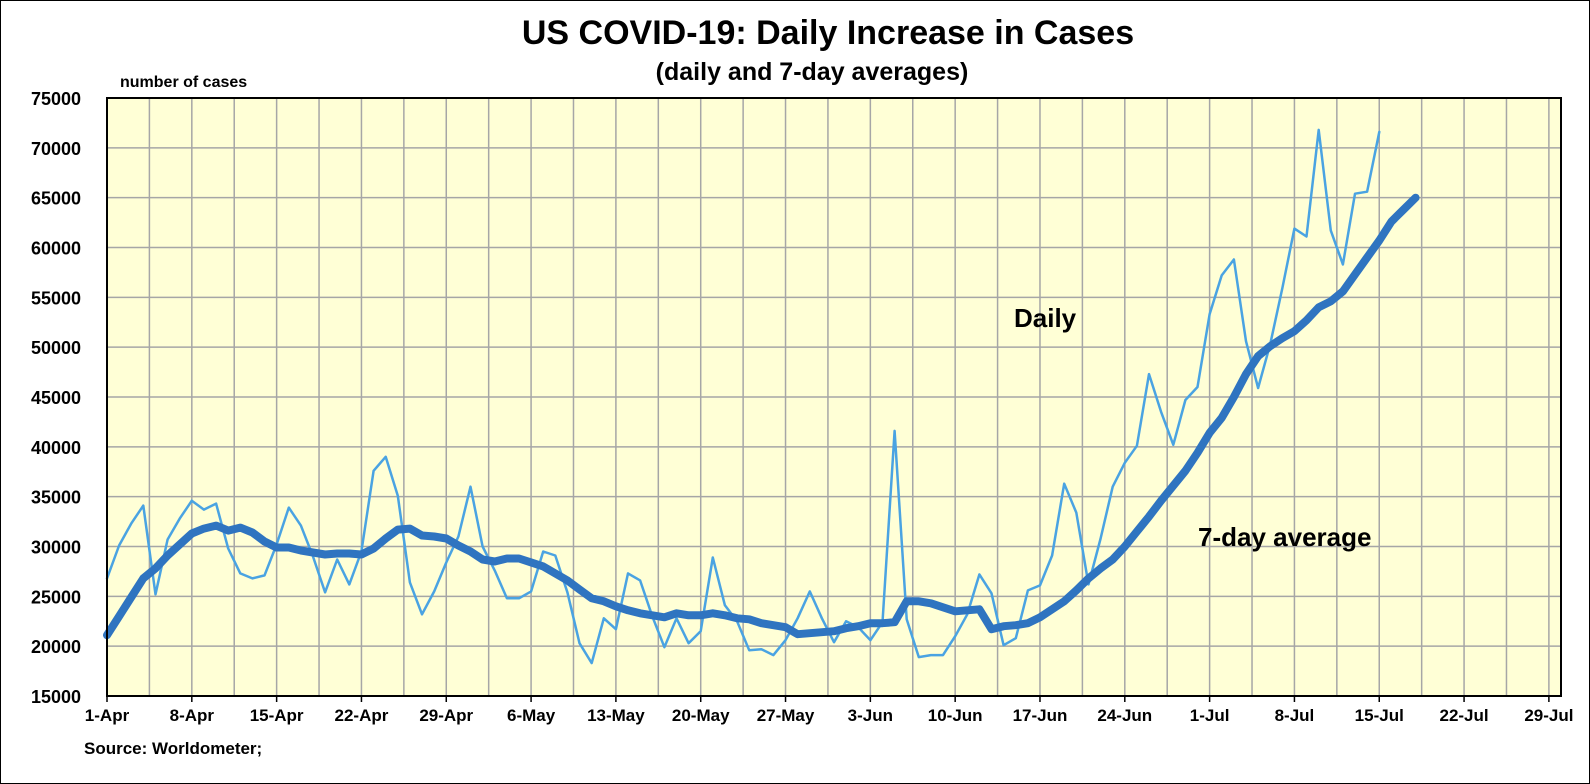 The height and width of the screenshot is (784, 1590). What do you see at coordinates (56, 548) in the screenshot?
I see `y-tick-label: 30000` at bounding box center [56, 548].